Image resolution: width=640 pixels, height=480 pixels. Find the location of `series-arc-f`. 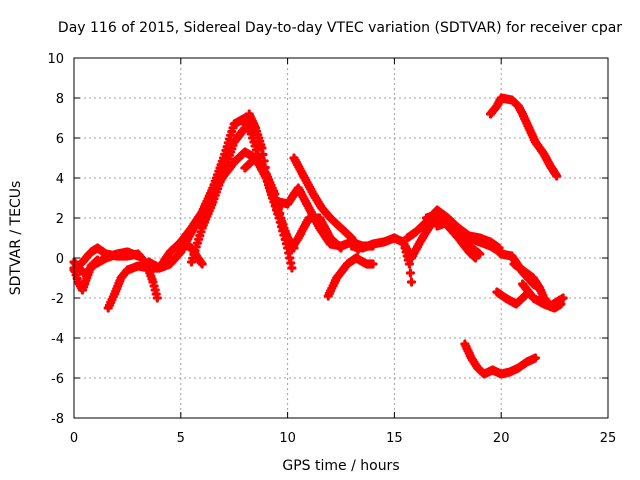

series-arc-f is located at coordinates (282, 188).